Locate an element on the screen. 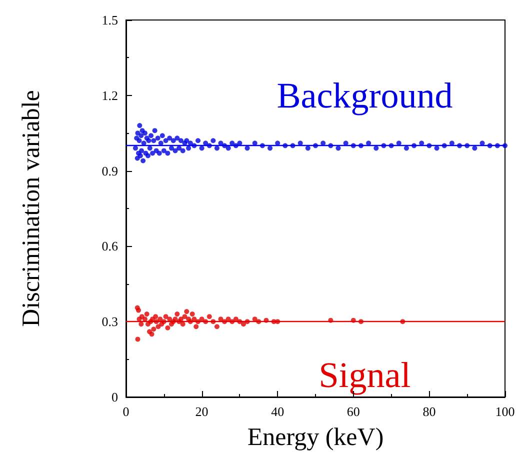 Image resolution: width=529 pixels, height=464 pixels. x-tick-label: 80 is located at coordinates (429, 411).